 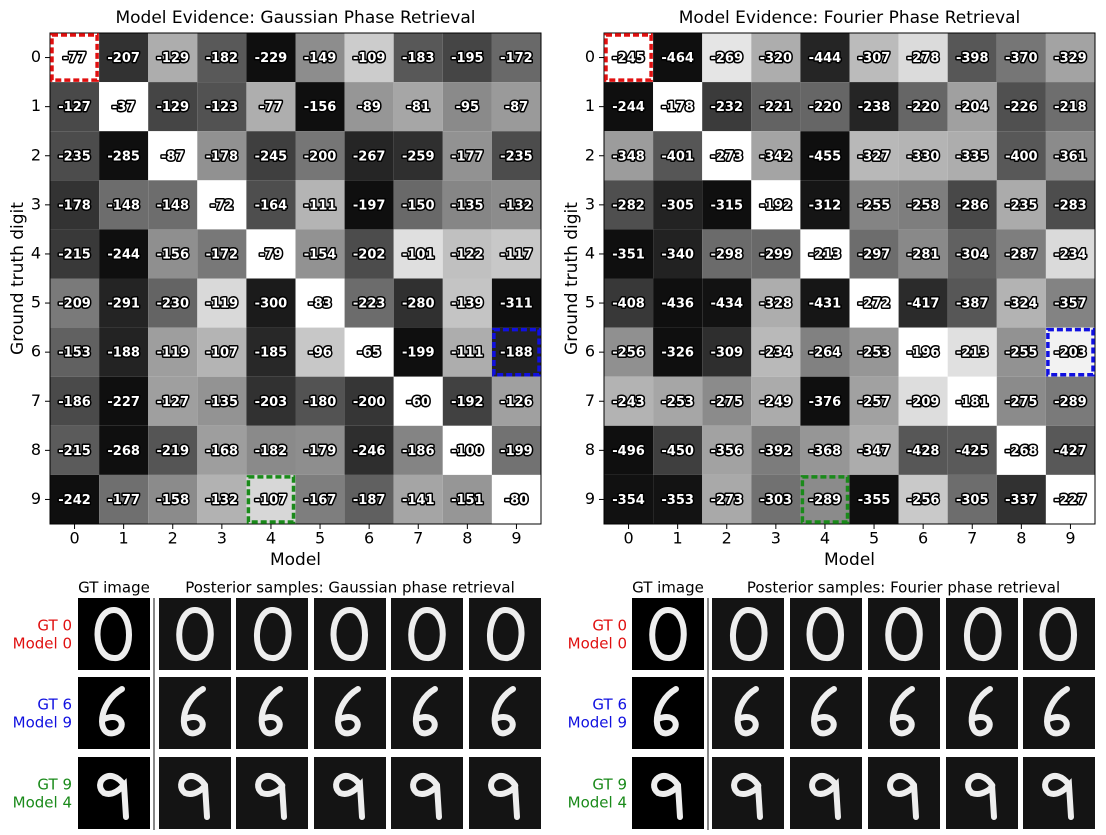 What do you see at coordinates (628, 156) in the screenshot?
I see `cell-label: -348` at bounding box center [628, 156].